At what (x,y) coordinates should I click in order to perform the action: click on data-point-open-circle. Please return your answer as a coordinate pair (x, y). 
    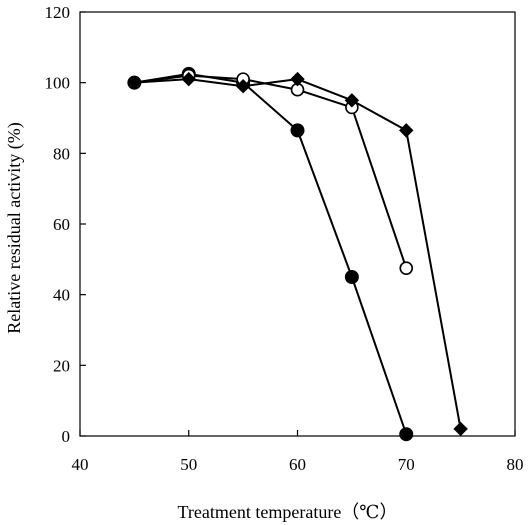
    Looking at the image, I should click on (406, 268).